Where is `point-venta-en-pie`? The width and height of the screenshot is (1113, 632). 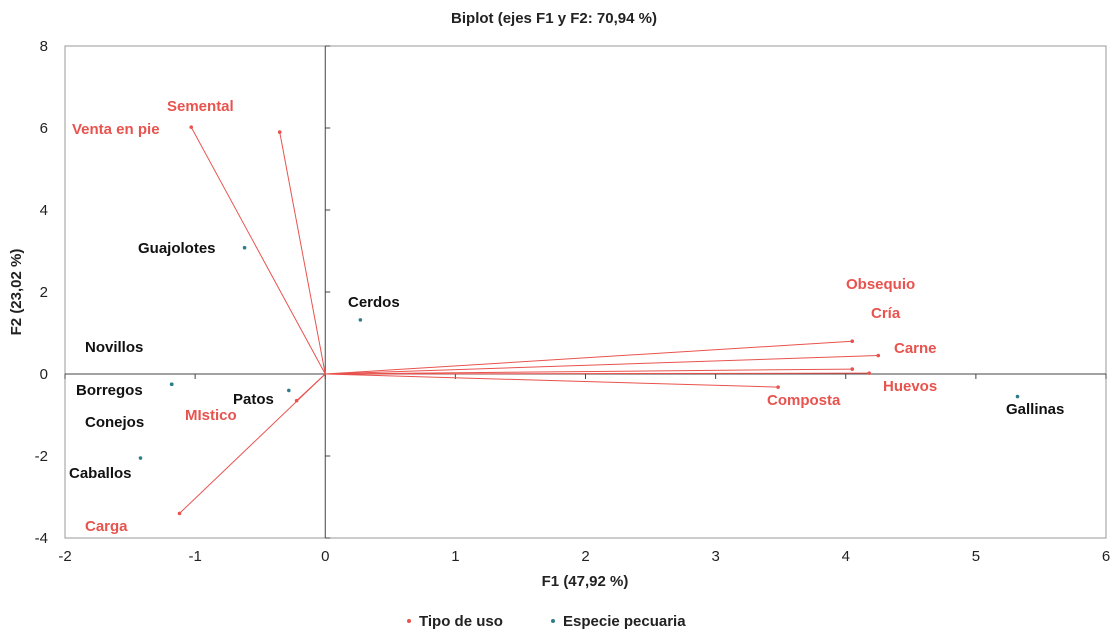
point-venta-en-pie is located at coordinates (191, 127).